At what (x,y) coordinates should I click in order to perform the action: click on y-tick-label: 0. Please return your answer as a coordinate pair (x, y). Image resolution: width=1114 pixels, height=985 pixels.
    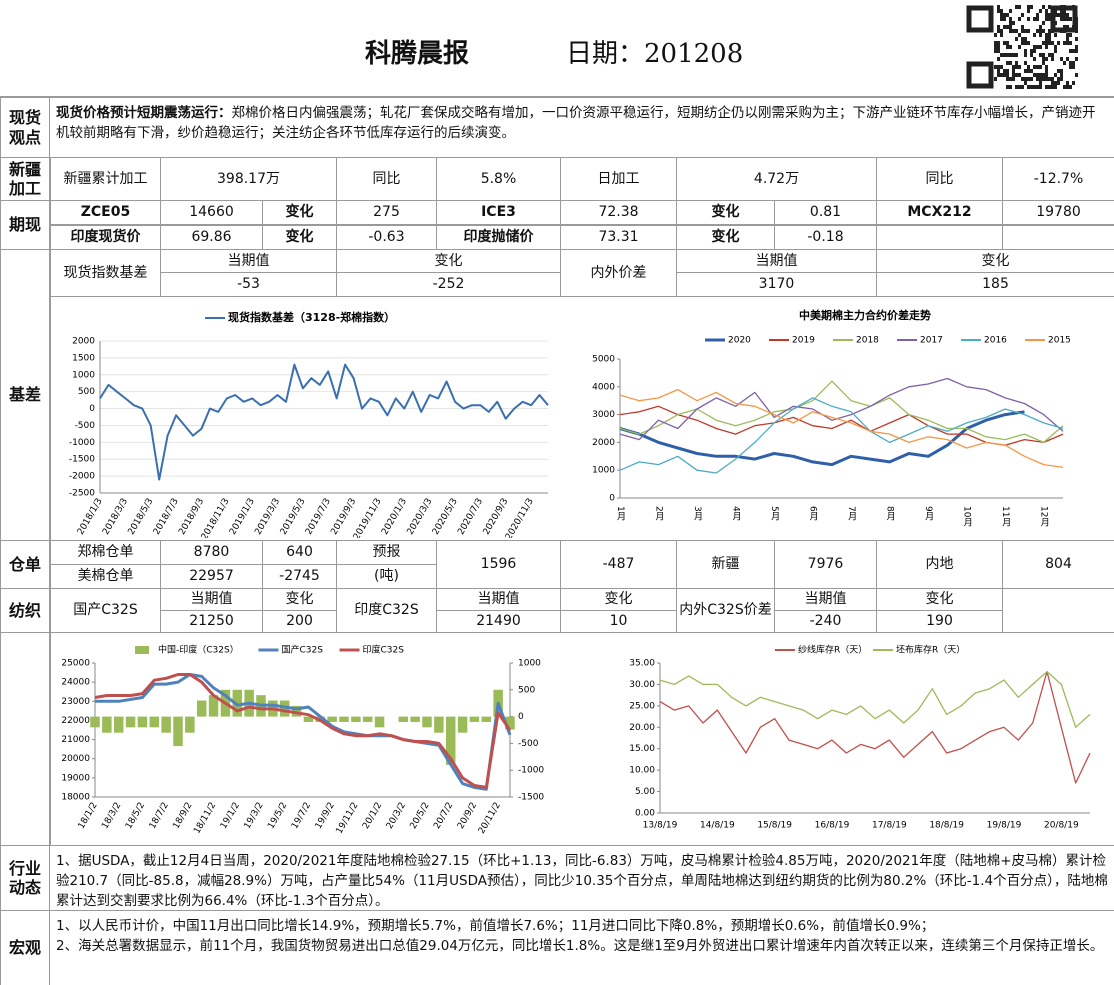
    Looking at the image, I should click on (612, 499).